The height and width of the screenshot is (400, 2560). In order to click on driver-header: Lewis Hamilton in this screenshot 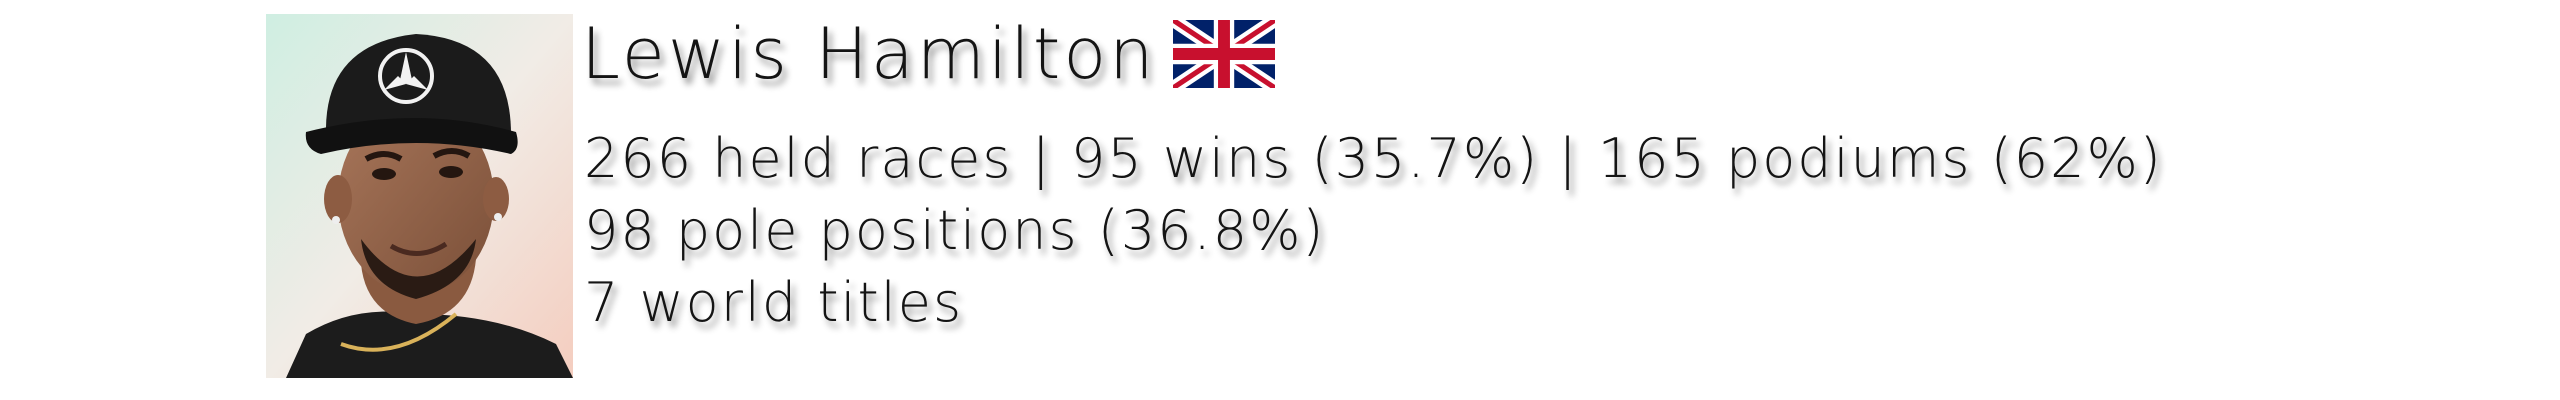, I will do `click(928, 54)`.